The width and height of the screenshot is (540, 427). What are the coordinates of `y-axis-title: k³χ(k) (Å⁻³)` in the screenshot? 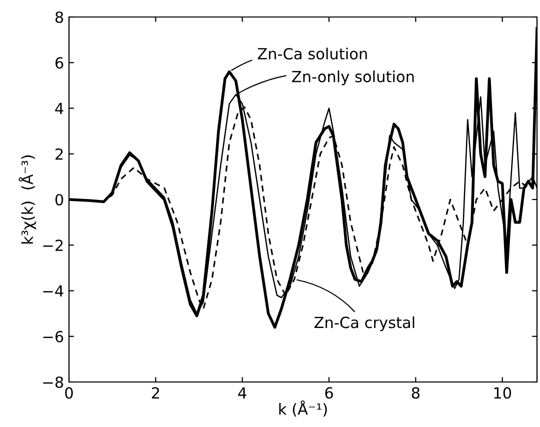 It's located at (27, 199).